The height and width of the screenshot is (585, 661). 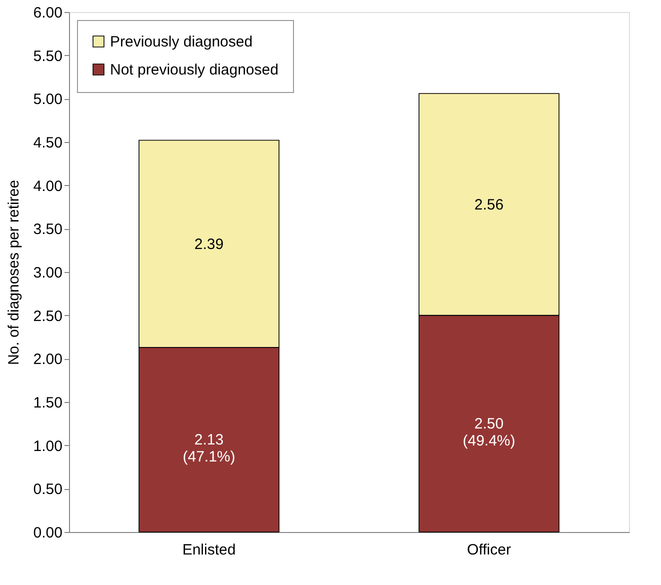 I want to click on y-tick-label: 3.50, so click(x=47, y=229).